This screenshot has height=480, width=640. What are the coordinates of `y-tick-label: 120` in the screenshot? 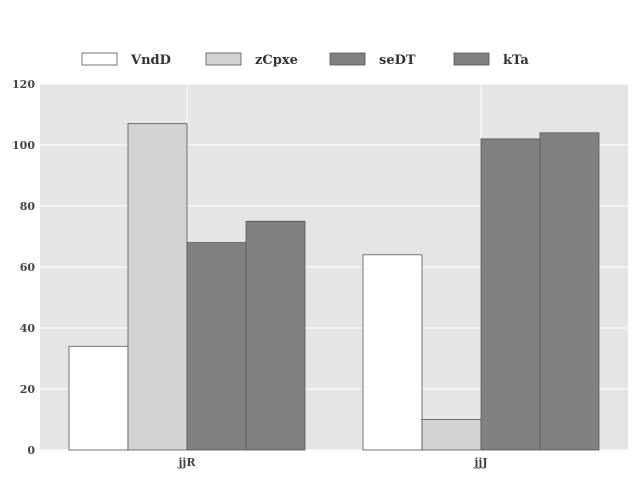 It's located at (23, 84).